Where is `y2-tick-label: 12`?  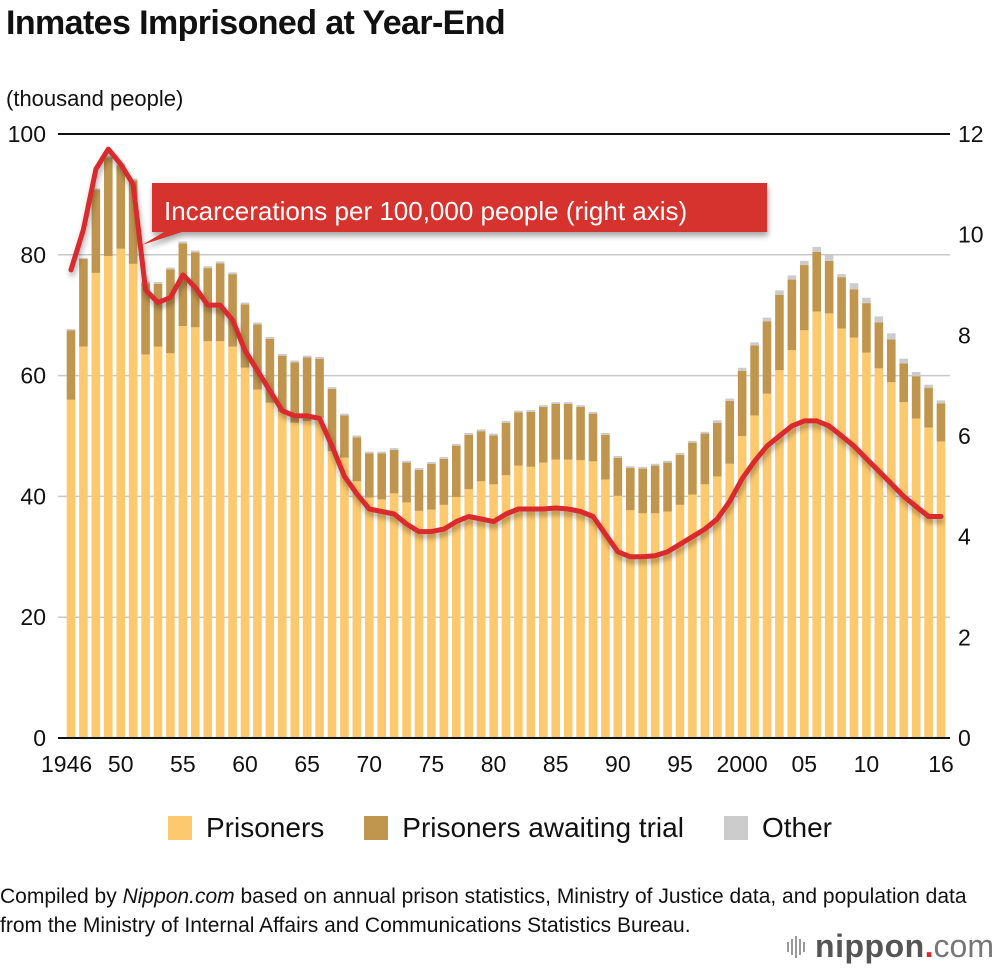 y2-tick-label: 12 is located at coordinates (971, 134).